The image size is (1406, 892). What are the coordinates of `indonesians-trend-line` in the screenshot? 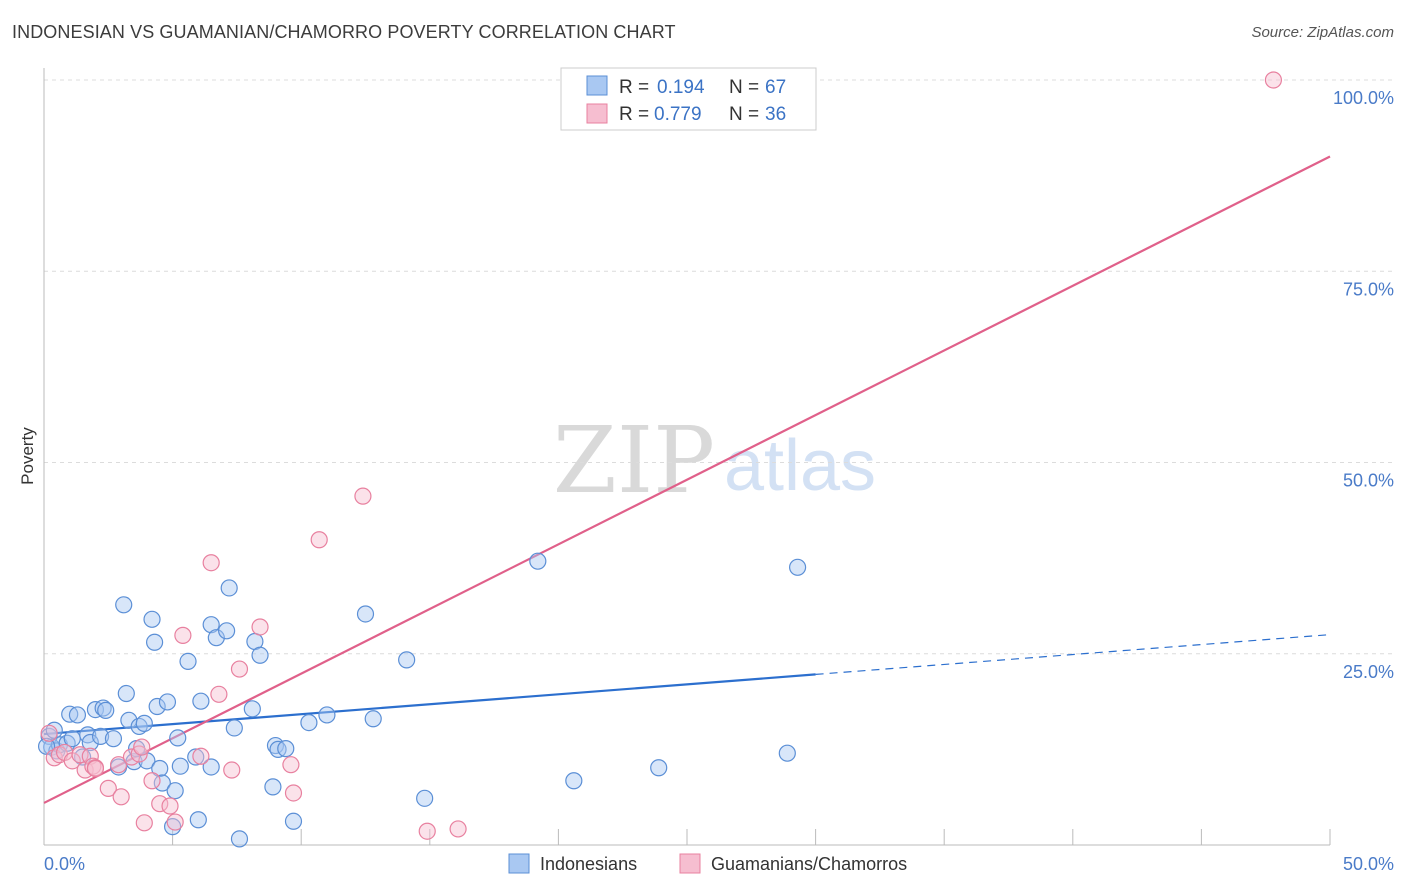 It's located at (429, 704).